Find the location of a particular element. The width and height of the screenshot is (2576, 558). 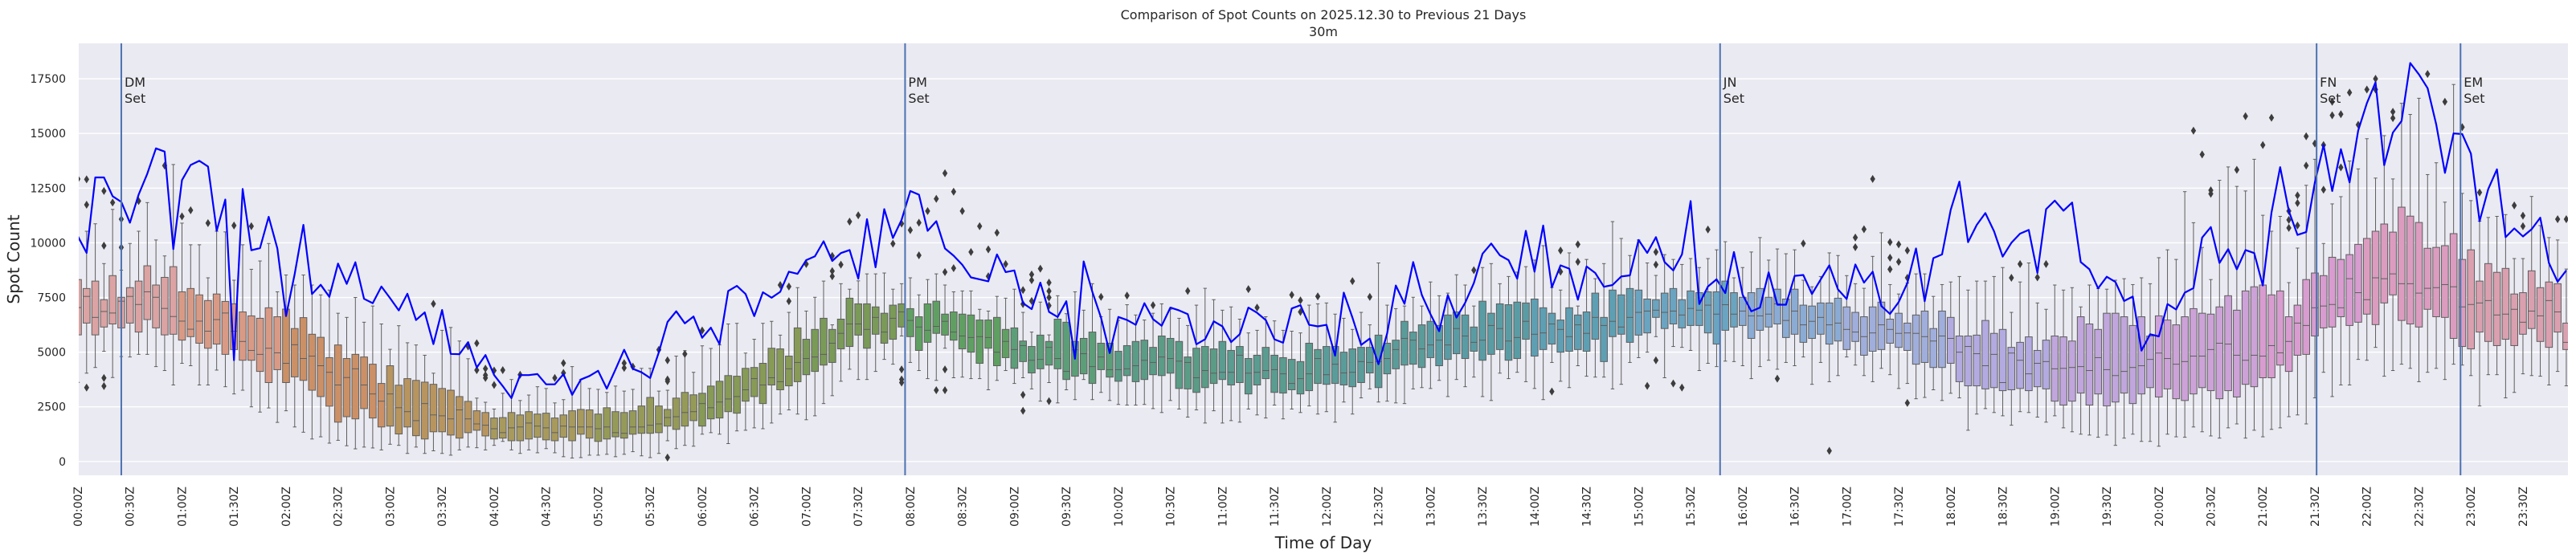

y-tick-label: 10000 is located at coordinates (48, 243).